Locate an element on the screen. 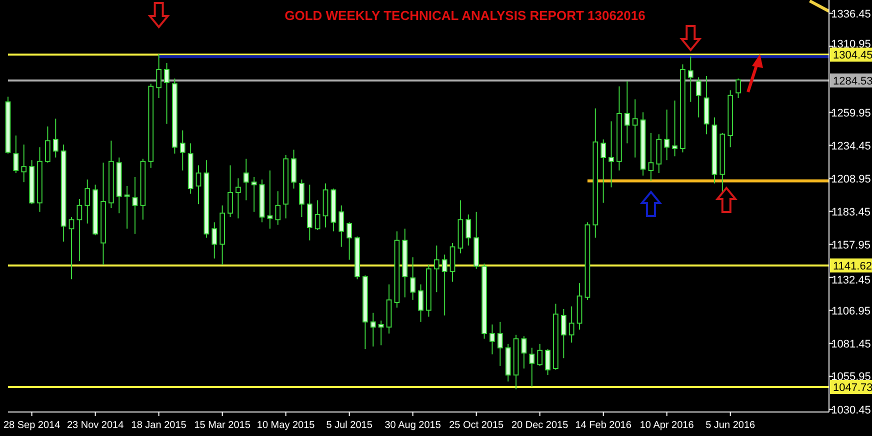 This screenshot has height=436, width=872. x-tick-label: 14 Feb 2016 is located at coordinates (603, 425).